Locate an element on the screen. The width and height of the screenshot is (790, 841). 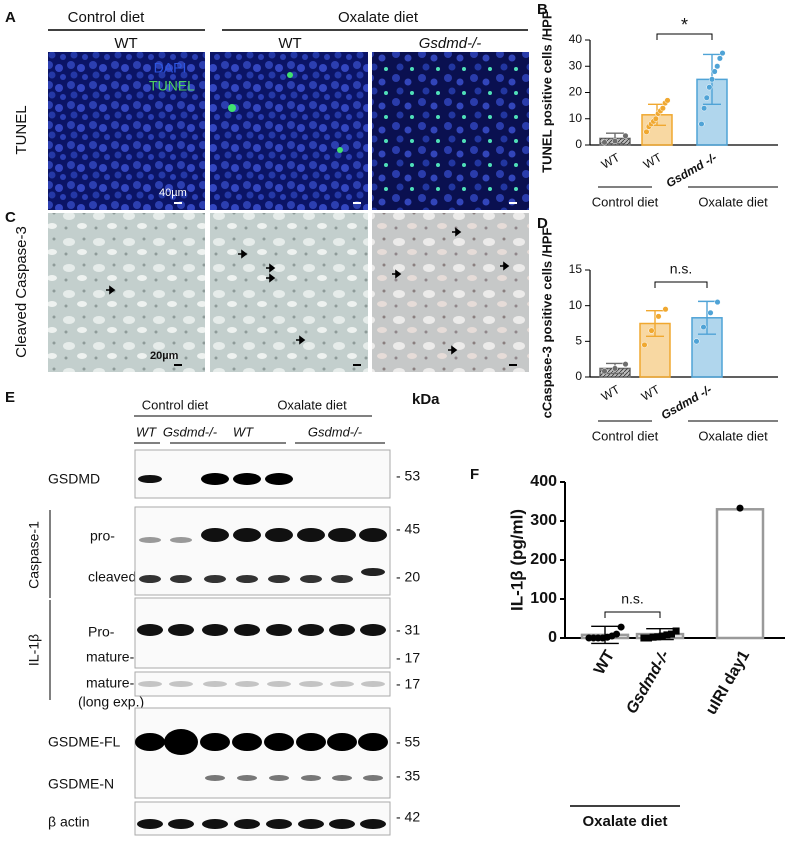
x-tick-label: Gsdmd-/- is located at coordinates (648, 682).